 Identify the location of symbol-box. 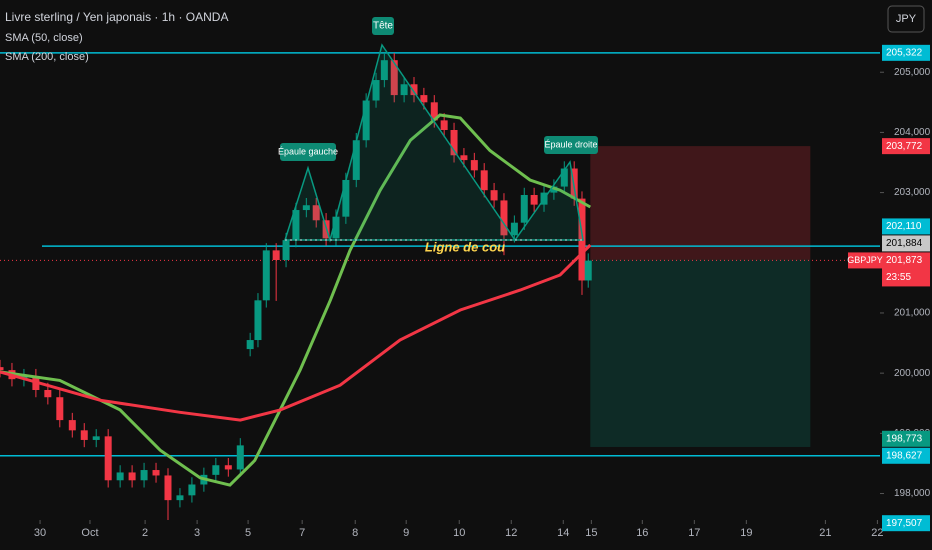
(865, 260).